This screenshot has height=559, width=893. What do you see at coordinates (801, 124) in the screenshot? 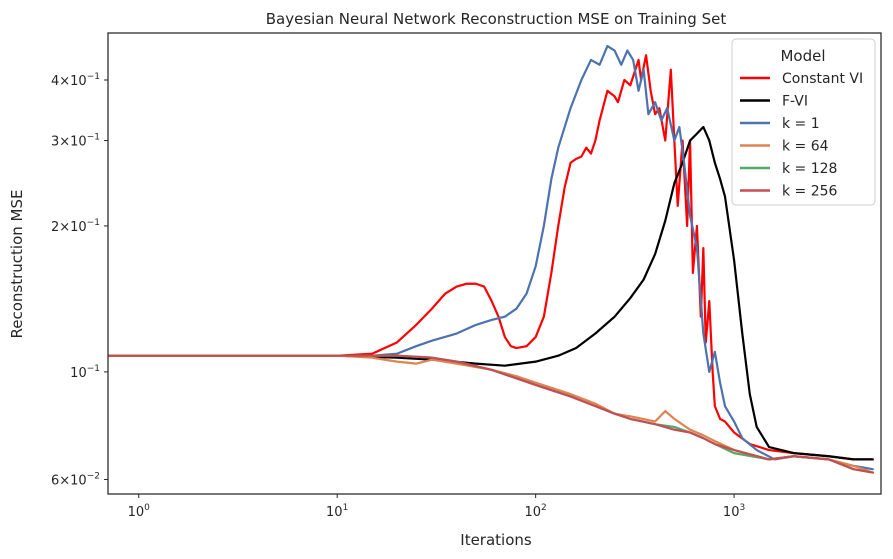
I see `legend-label-2: k = 1` at bounding box center [801, 124].